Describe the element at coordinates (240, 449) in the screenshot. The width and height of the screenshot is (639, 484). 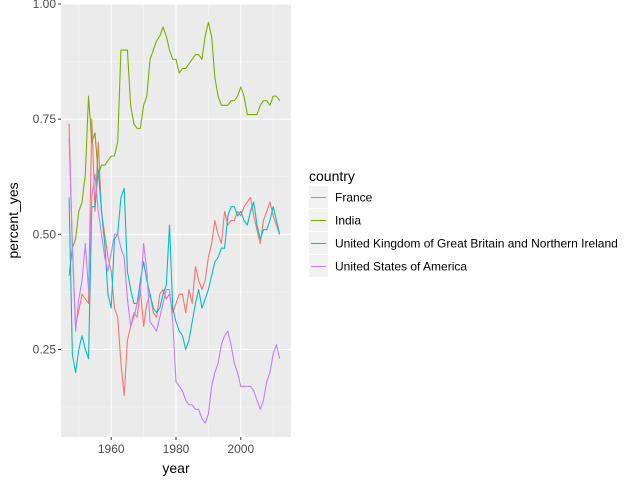
I see `x-tick-label: 2000` at that location.